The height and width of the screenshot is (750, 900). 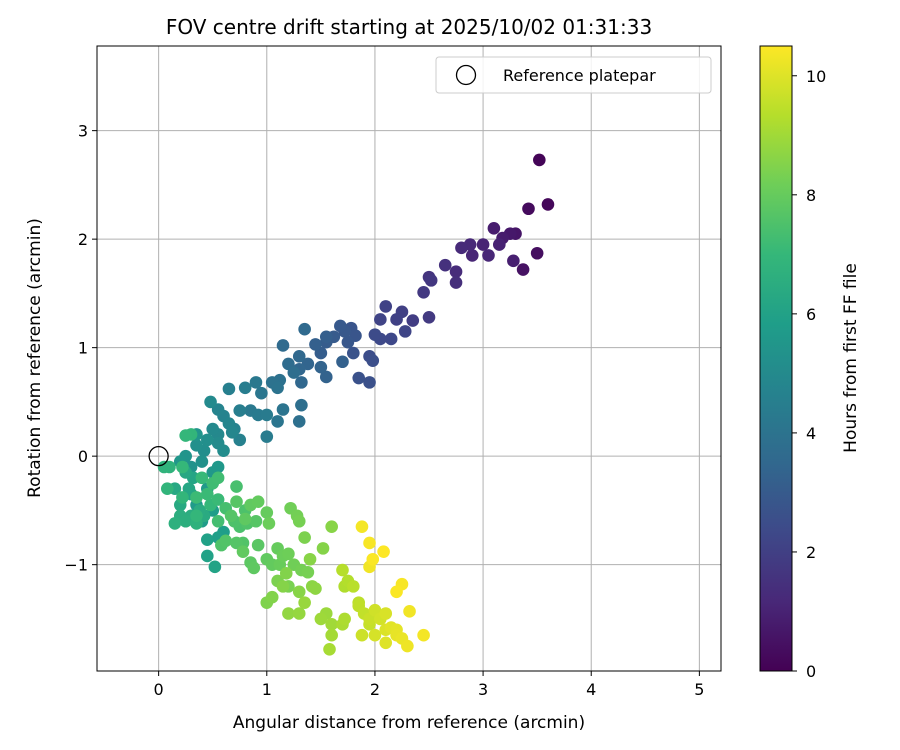 What do you see at coordinates (83, 239) in the screenshot?
I see `y-tick-label: 2` at bounding box center [83, 239].